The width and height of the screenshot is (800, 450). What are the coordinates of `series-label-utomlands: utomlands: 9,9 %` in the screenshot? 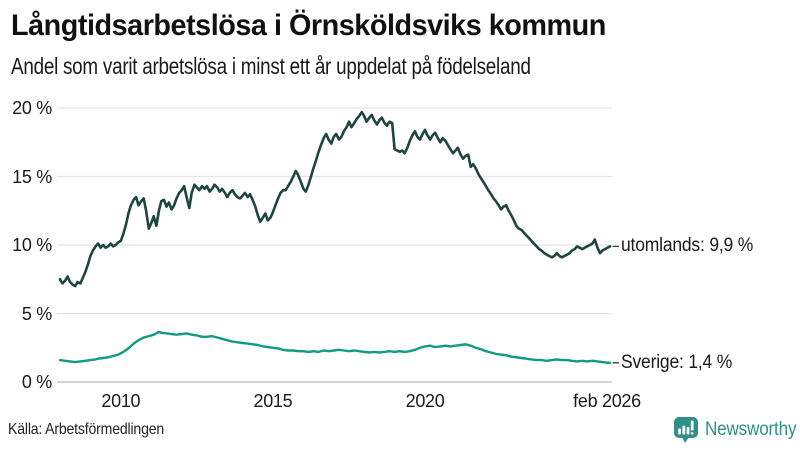 It's located at (687, 246).